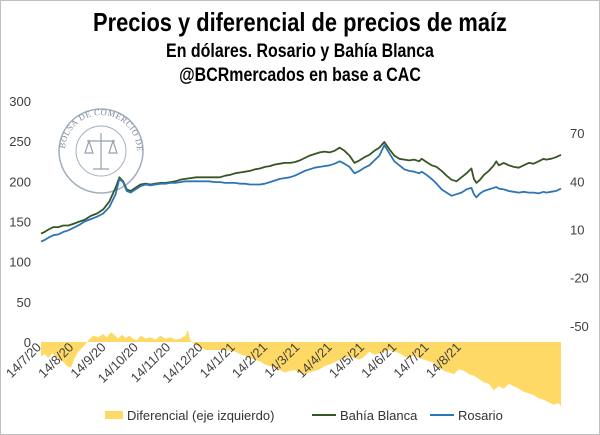 The height and width of the screenshot is (435, 600). What do you see at coordinates (27, 342) in the screenshot?
I see `left-tick-label: 0` at bounding box center [27, 342].